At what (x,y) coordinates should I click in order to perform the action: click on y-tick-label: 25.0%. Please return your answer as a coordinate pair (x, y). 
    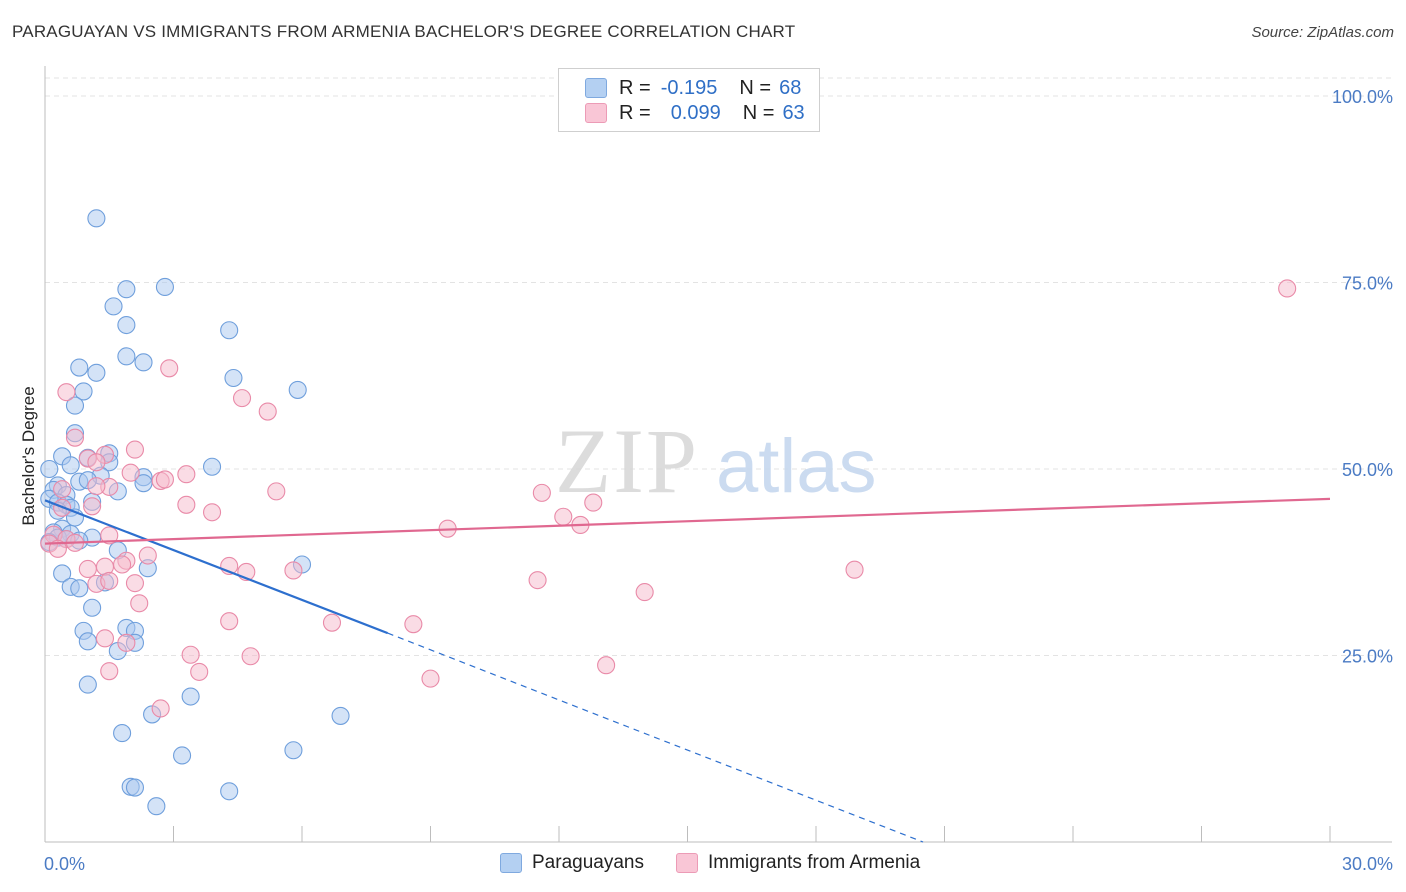
    Looking at the image, I should click on (1367, 657).